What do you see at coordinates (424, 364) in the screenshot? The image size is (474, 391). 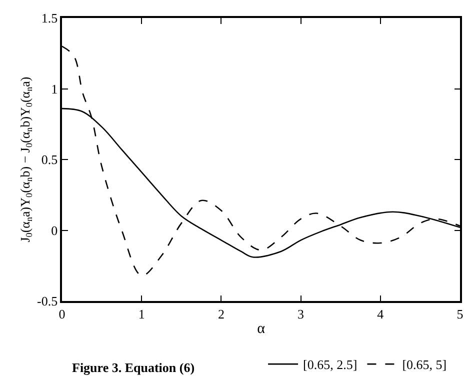 I see `legend-label: [0.65, 5]` at bounding box center [424, 364].